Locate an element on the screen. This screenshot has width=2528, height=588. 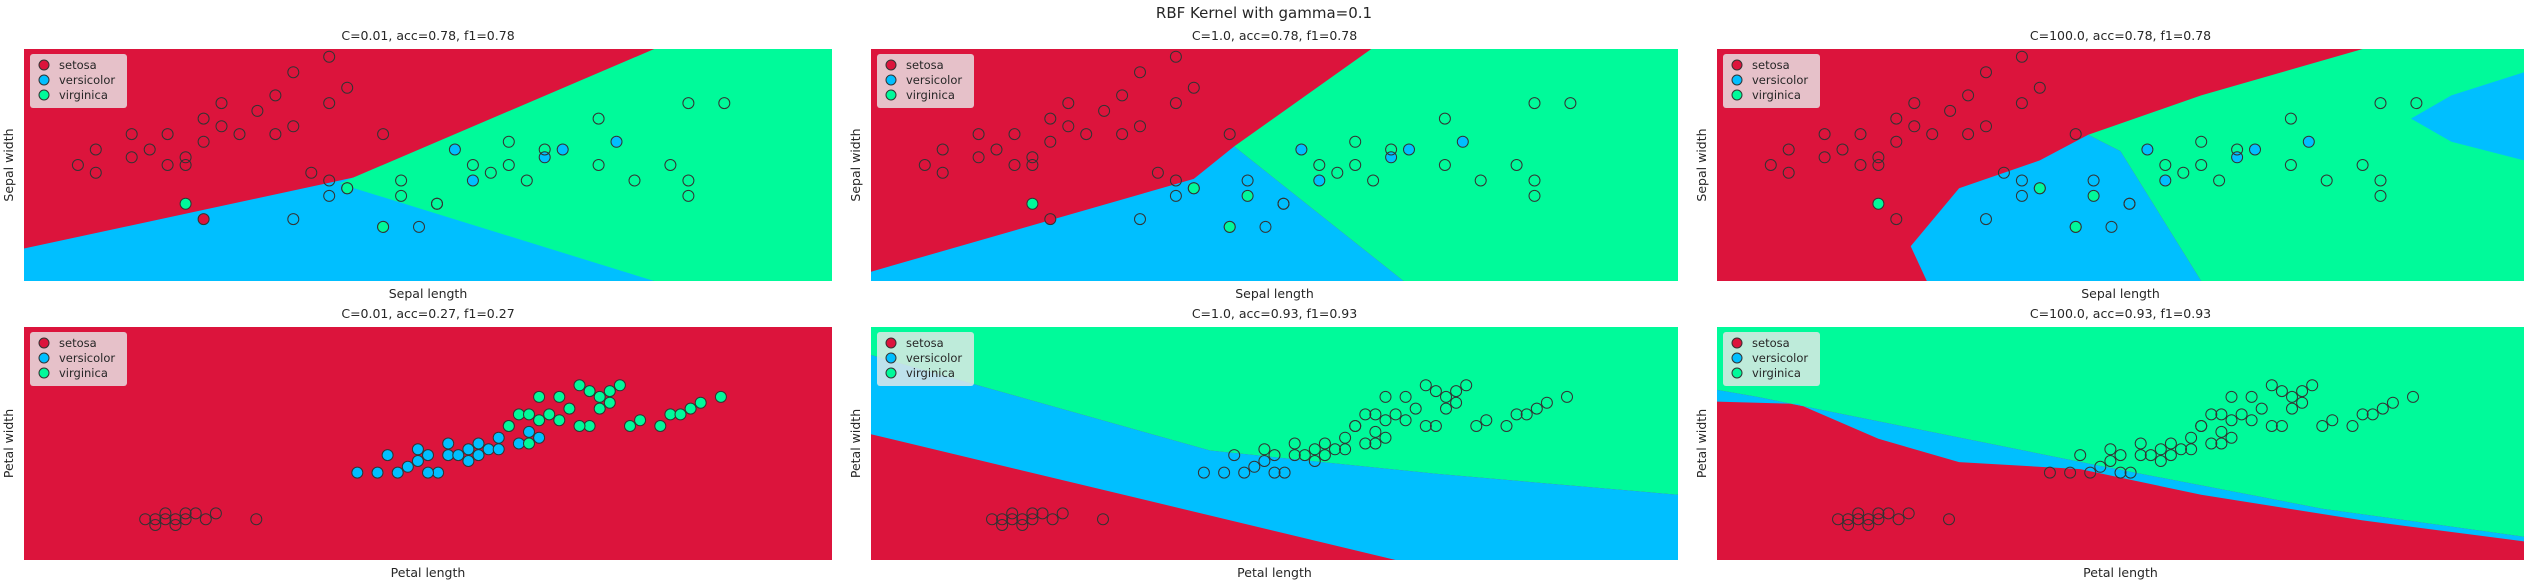
x-axis-label: Petal length is located at coordinates (2120, 572).